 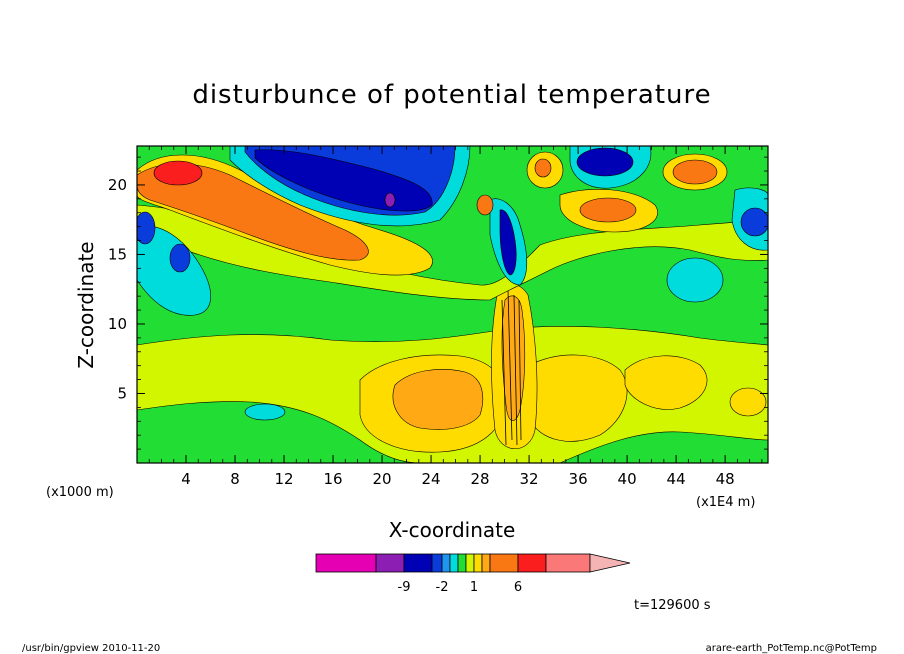 I want to click on footer-left: /usr/bin/gpview 2010-11-20, so click(x=91, y=648).